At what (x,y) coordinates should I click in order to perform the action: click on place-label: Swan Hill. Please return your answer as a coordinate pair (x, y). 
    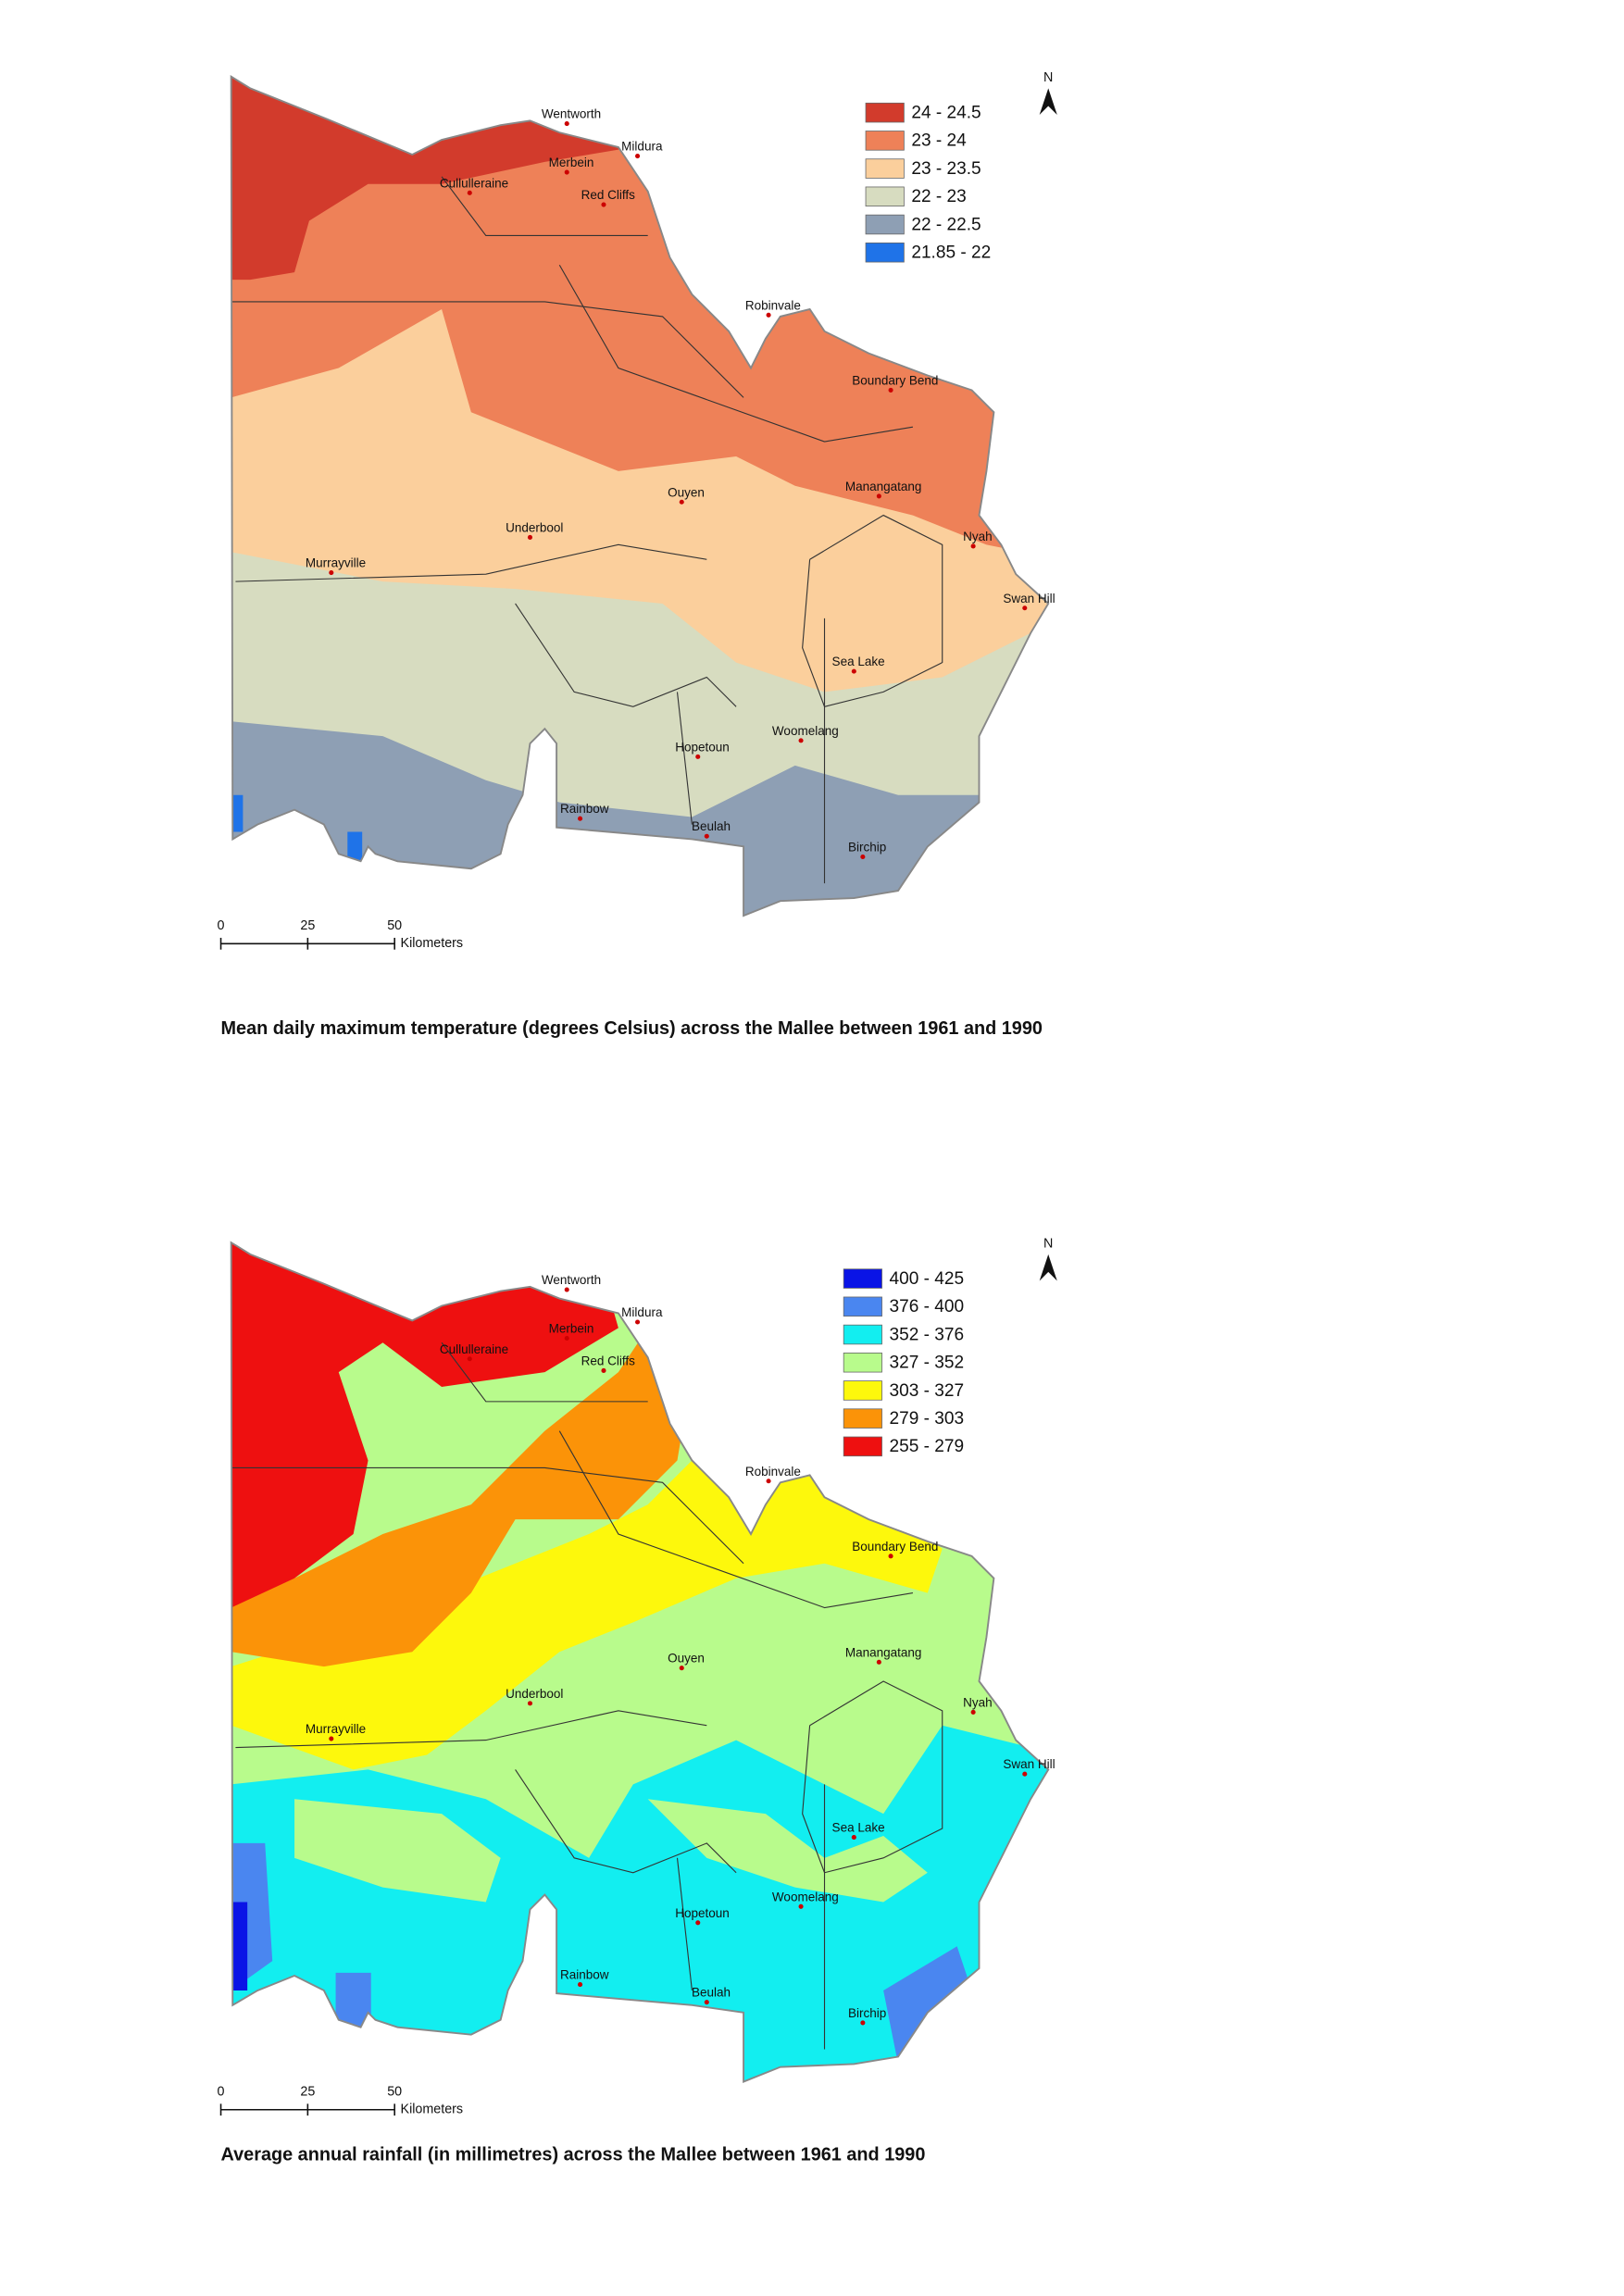
    Looking at the image, I should click on (1029, 1764).